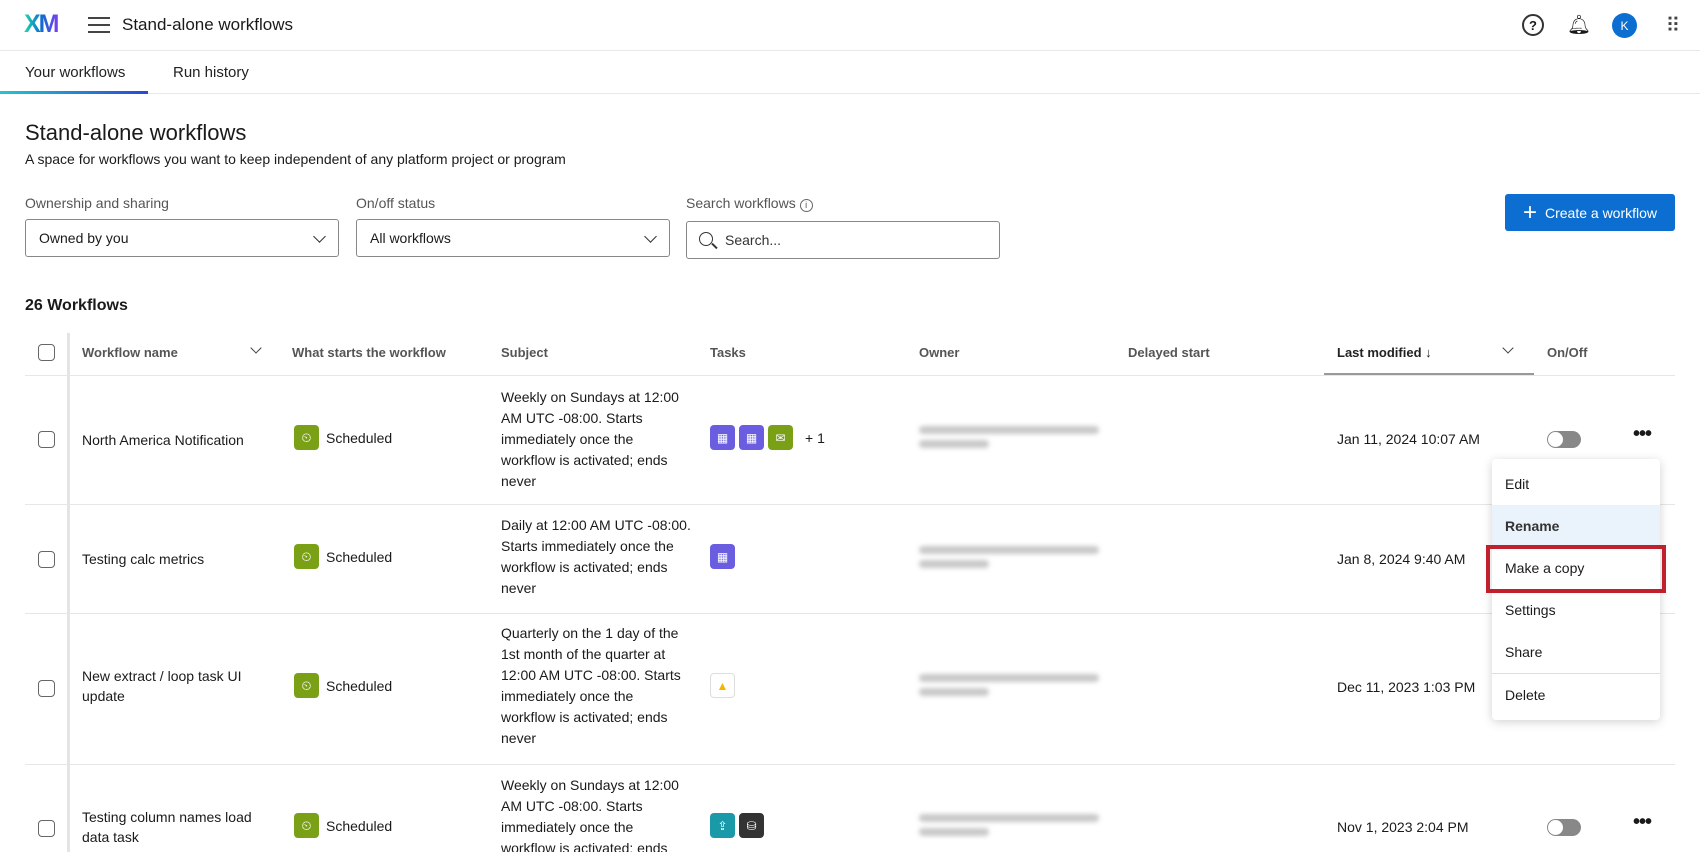  I want to click on menu-item-make-a-copy: Make a copy, so click(1576, 569).